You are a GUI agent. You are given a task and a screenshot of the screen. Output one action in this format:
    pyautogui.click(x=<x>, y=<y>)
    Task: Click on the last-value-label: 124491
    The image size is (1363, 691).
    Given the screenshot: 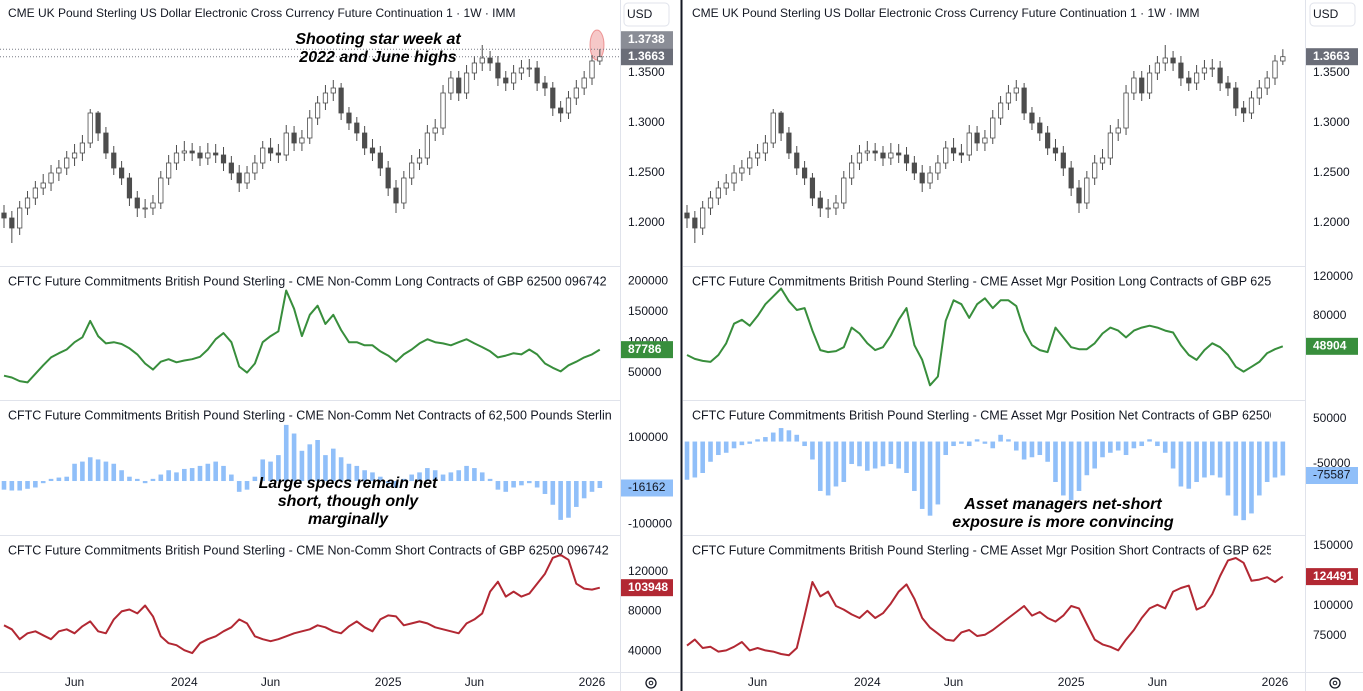 What is the action you would take?
    pyautogui.click(x=1333, y=576)
    